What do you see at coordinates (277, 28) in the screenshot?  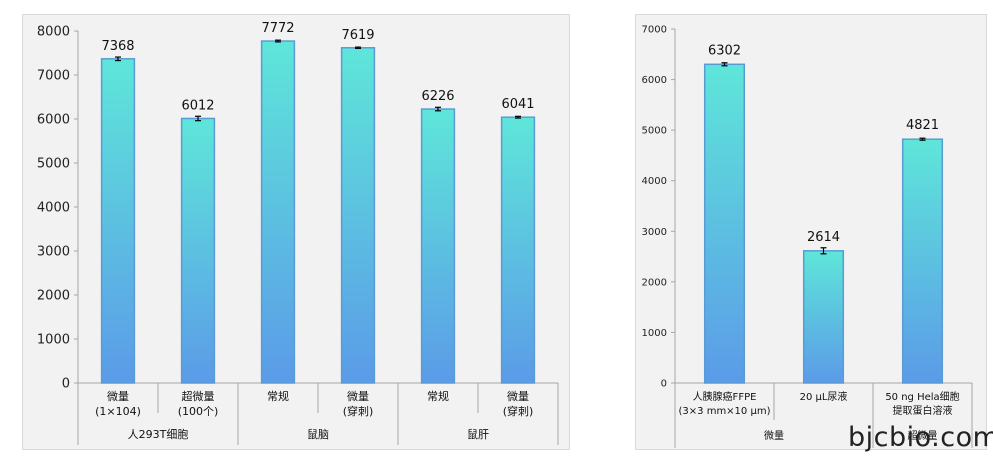 I see `data-label: 7772` at bounding box center [277, 28].